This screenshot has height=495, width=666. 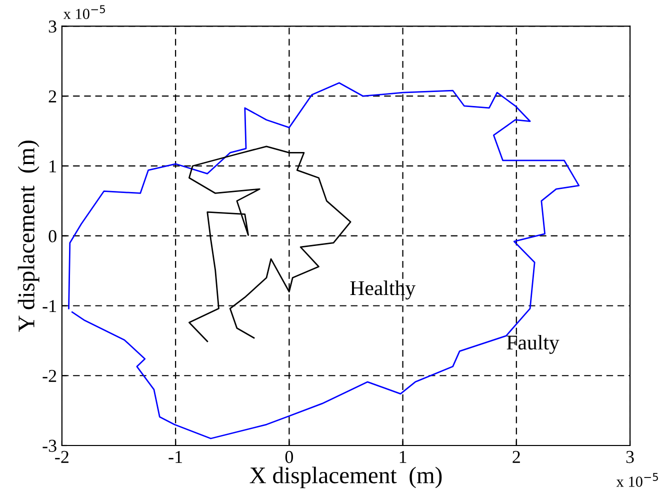 I want to click on y-tick-label: 0, so click(x=52, y=236).